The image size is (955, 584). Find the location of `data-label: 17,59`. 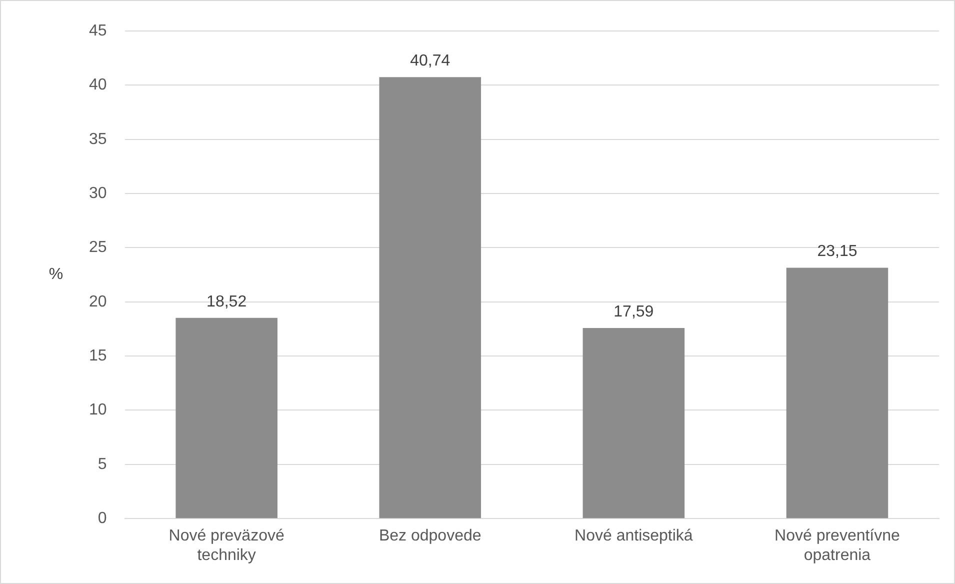

data-label: 17,59 is located at coordinates (634, 311).